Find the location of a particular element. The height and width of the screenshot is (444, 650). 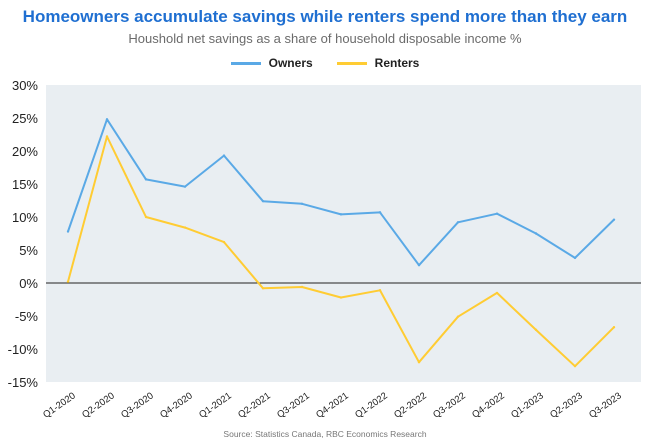

legend-item-renters: Renters is located at coordinates (378, 63).